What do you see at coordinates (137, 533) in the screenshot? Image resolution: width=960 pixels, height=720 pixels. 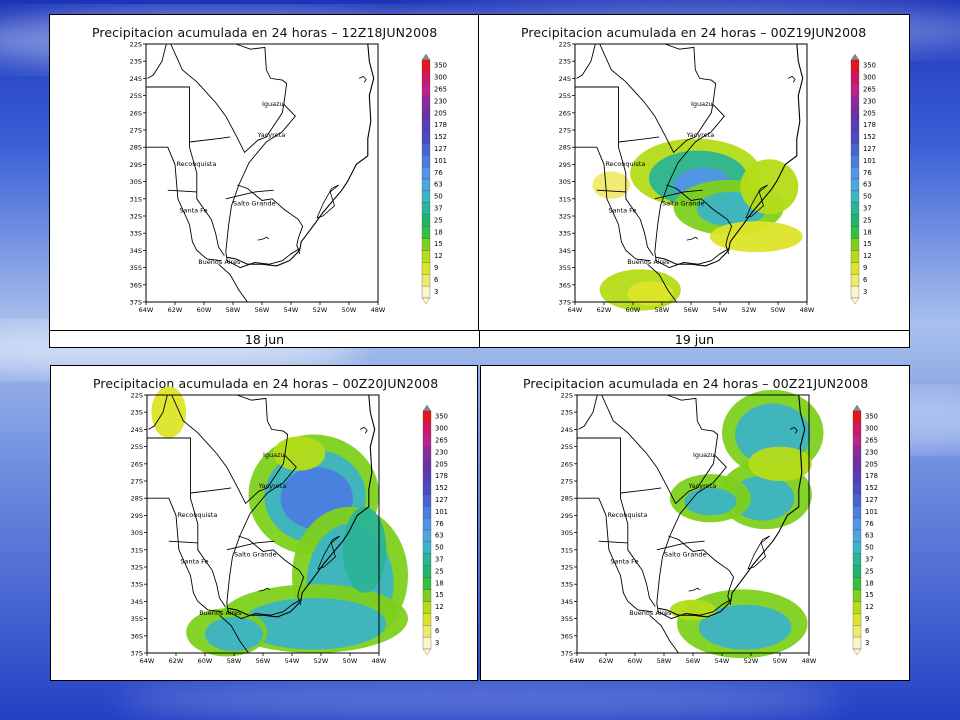 I see `lat-label: 30S` at bounding box center [137, 533].